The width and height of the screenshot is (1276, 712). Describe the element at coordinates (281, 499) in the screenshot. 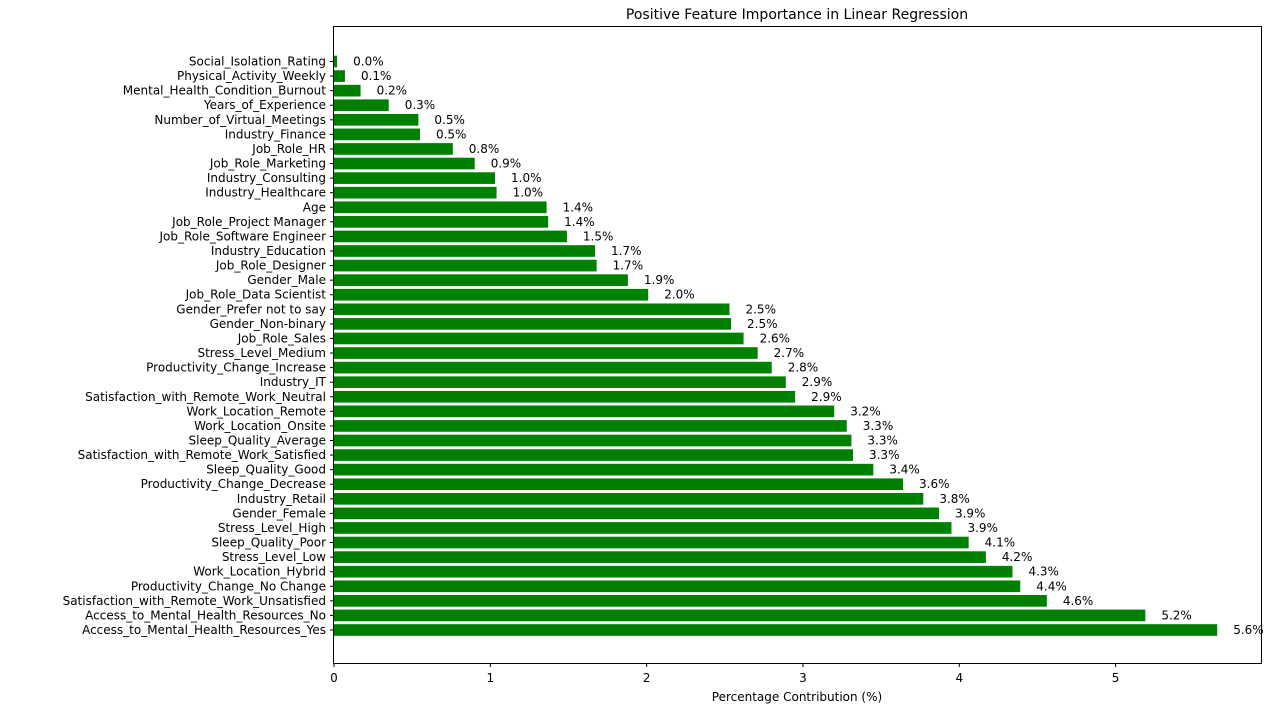

I see `y-tick-label: Industry_Retail` at that location.